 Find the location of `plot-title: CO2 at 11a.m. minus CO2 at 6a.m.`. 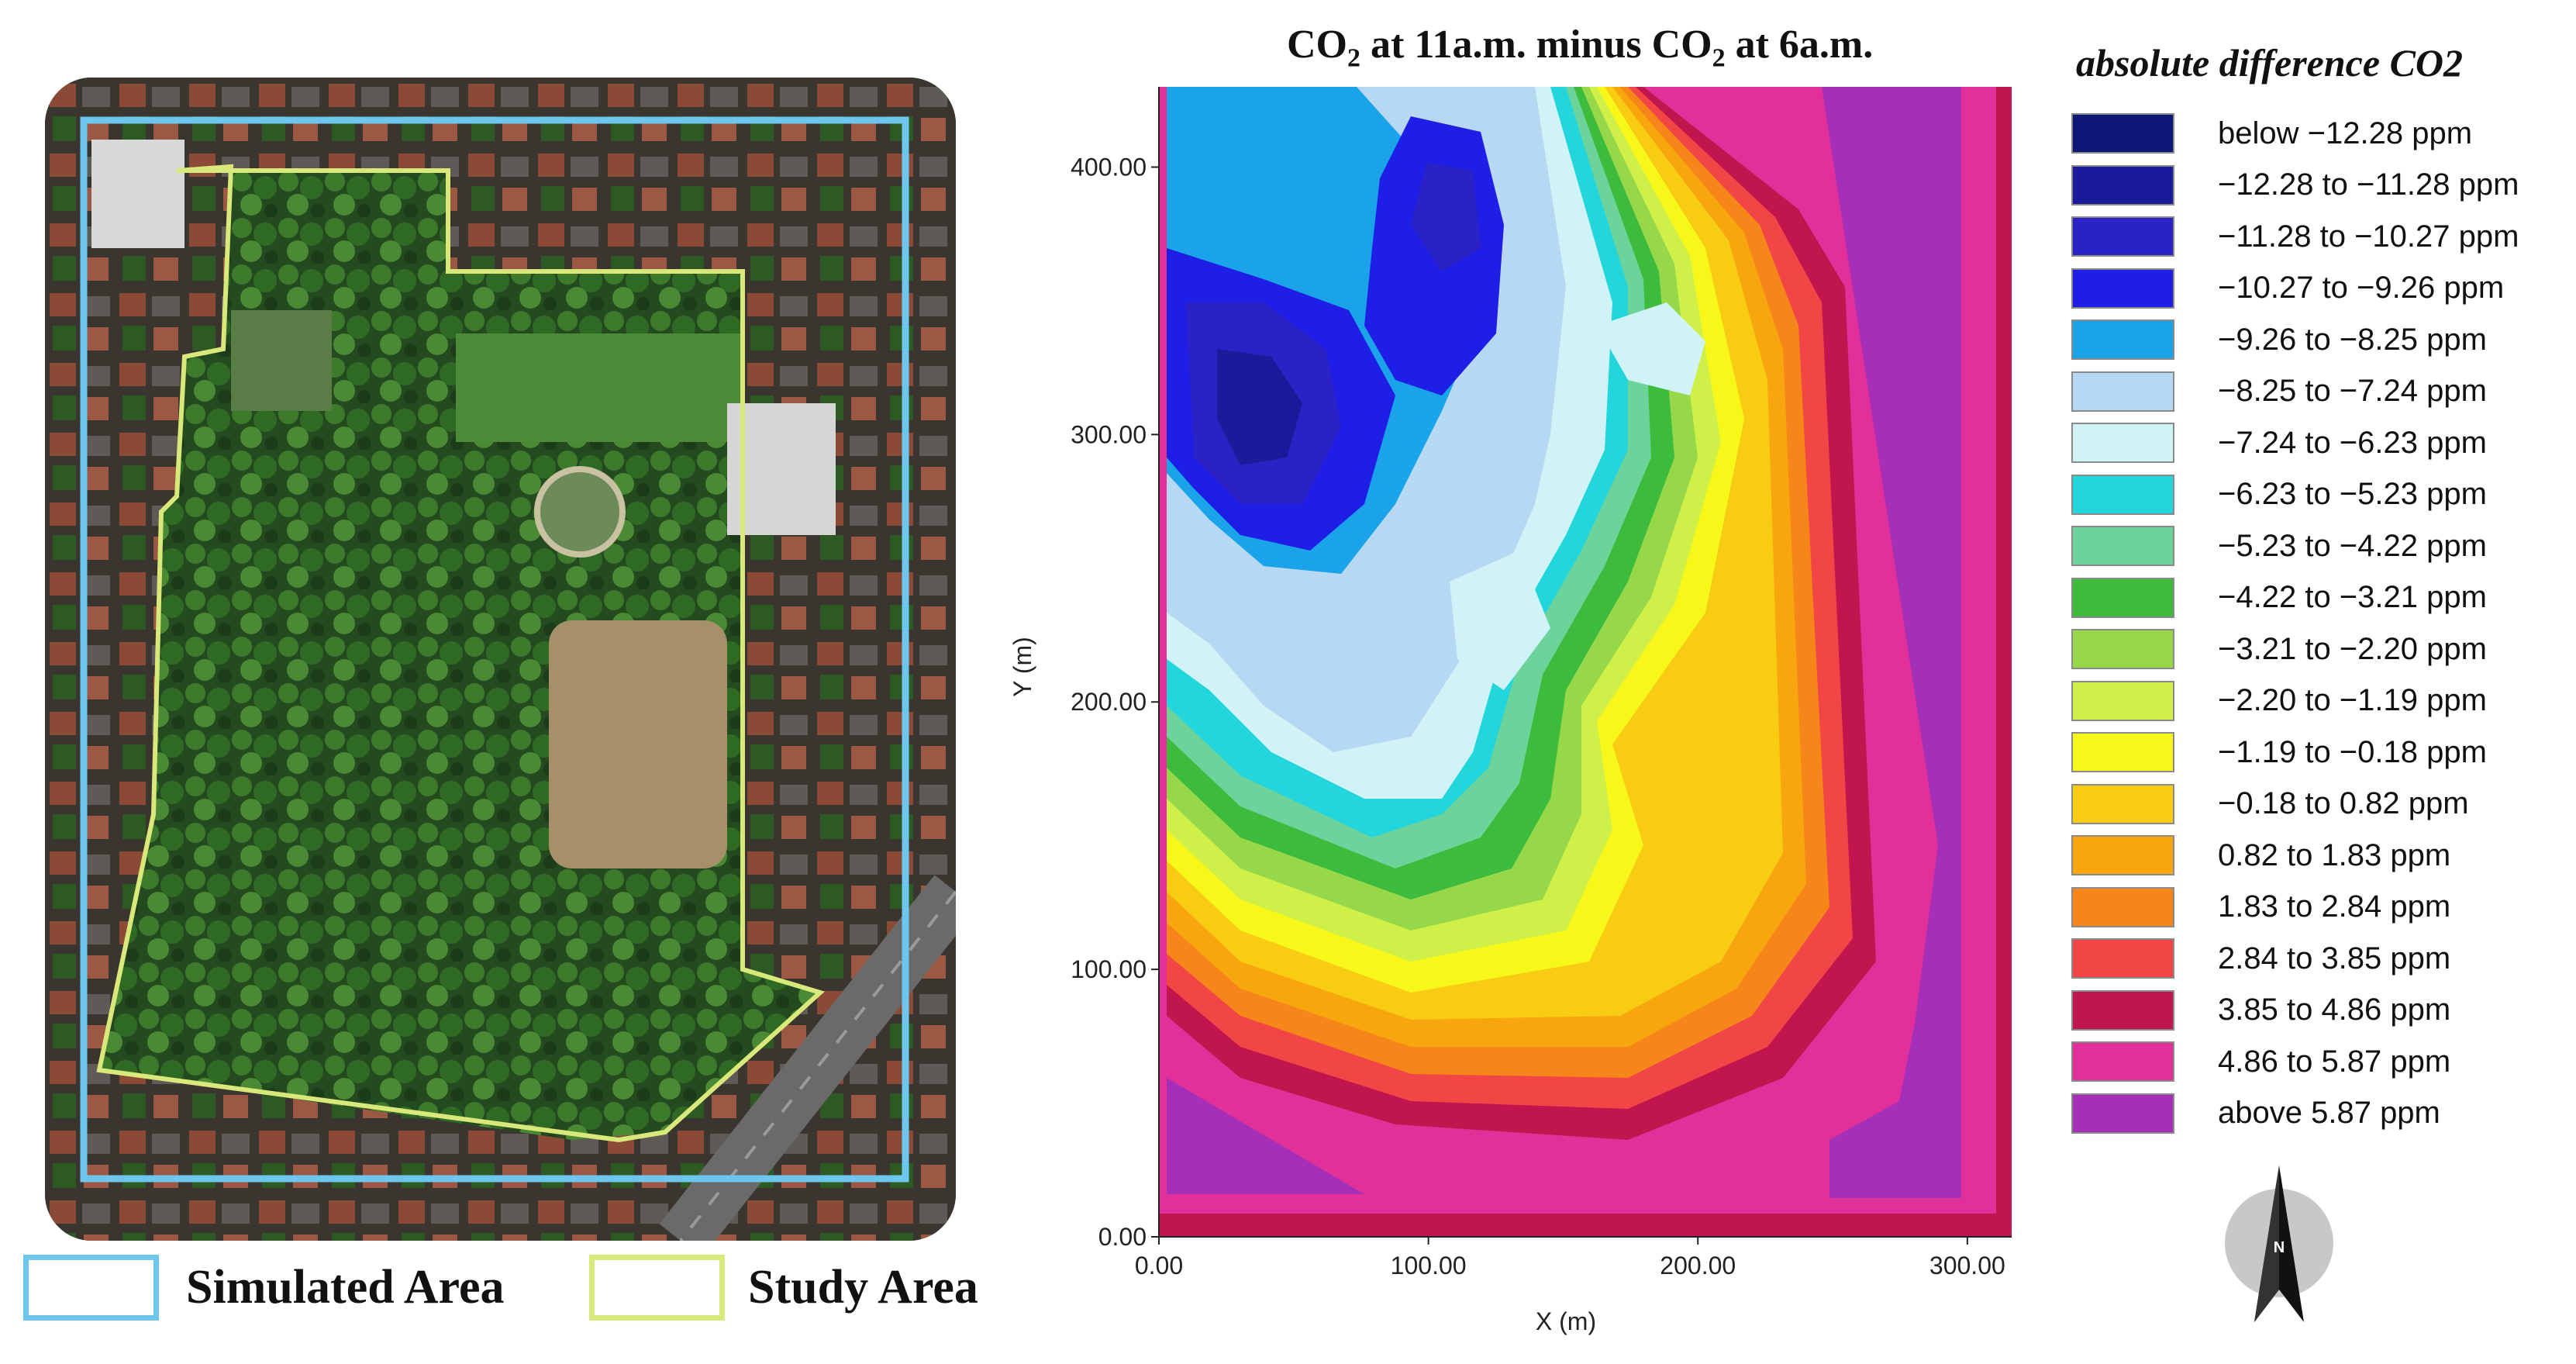

plot-title: CO2 at 11a.m. minus CO2 at 6a.m. is located at coordinates (1580, 47).